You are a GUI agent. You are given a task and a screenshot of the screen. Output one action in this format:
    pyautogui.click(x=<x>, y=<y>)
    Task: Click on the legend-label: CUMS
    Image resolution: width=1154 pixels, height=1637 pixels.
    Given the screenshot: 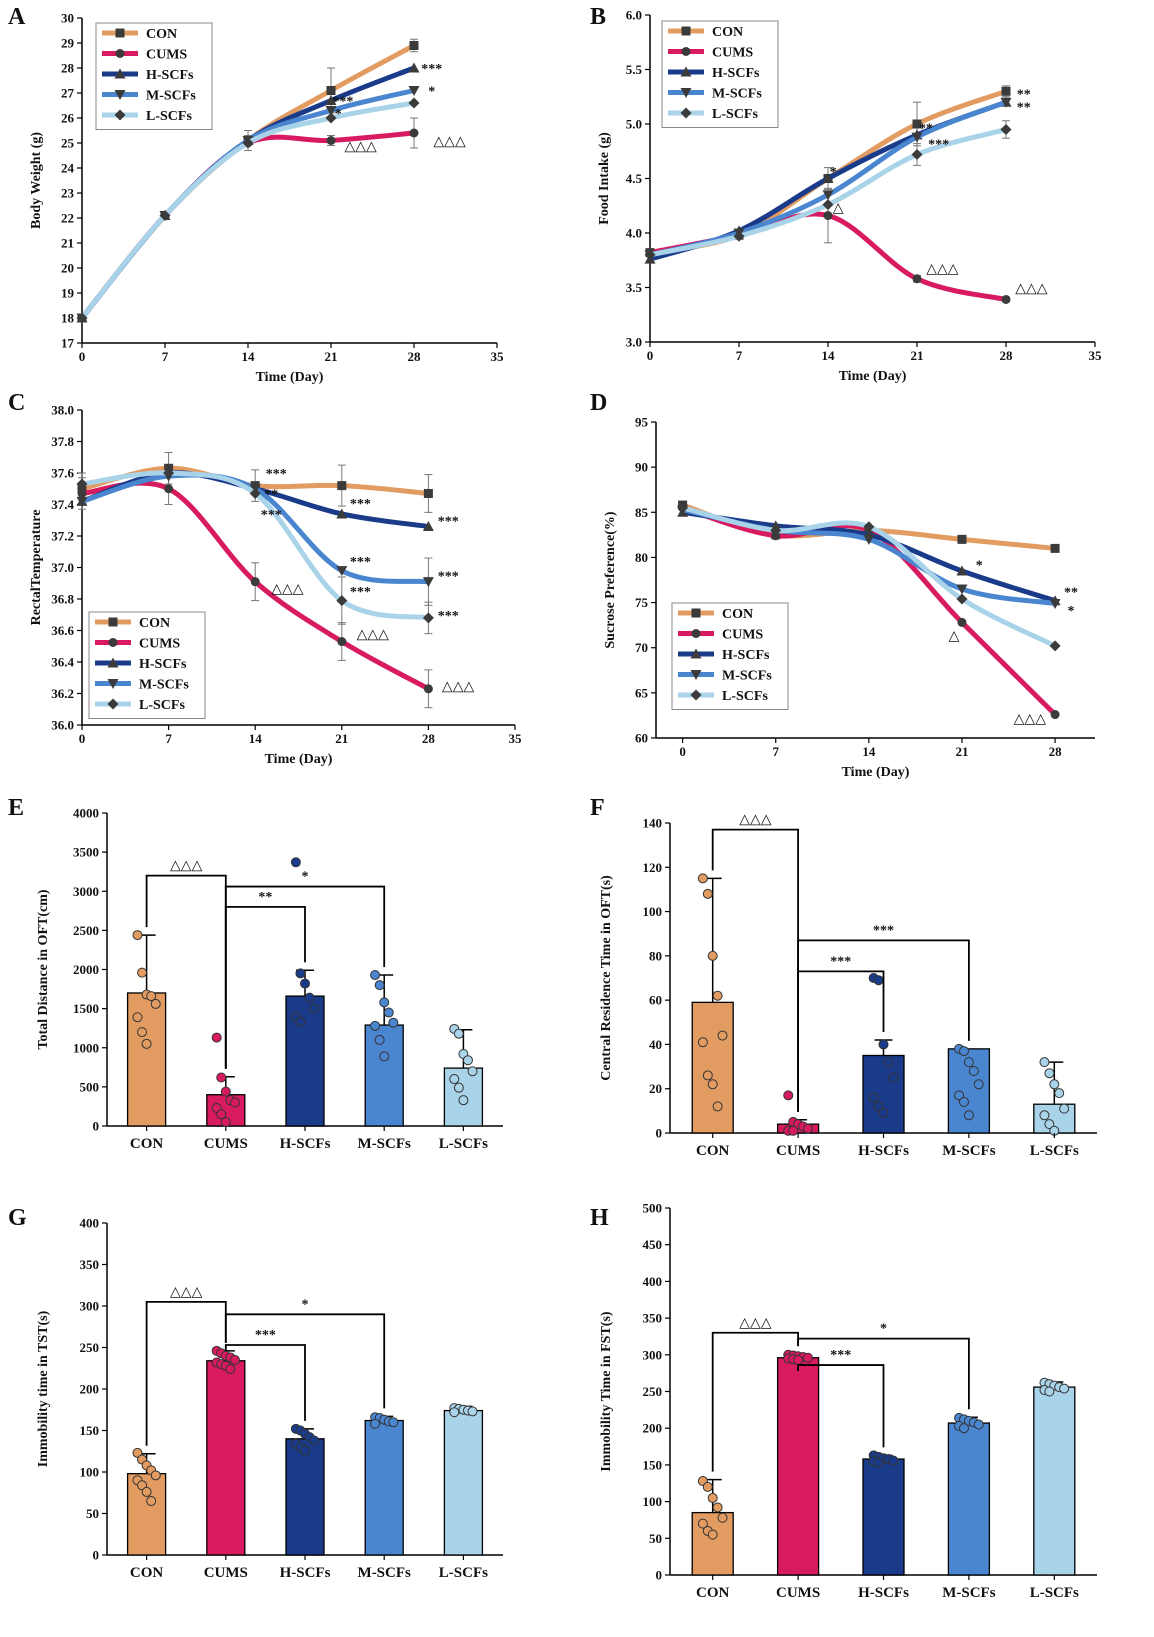 What is the action you would take?
    pyautogui.click(x=166, y=55)
    